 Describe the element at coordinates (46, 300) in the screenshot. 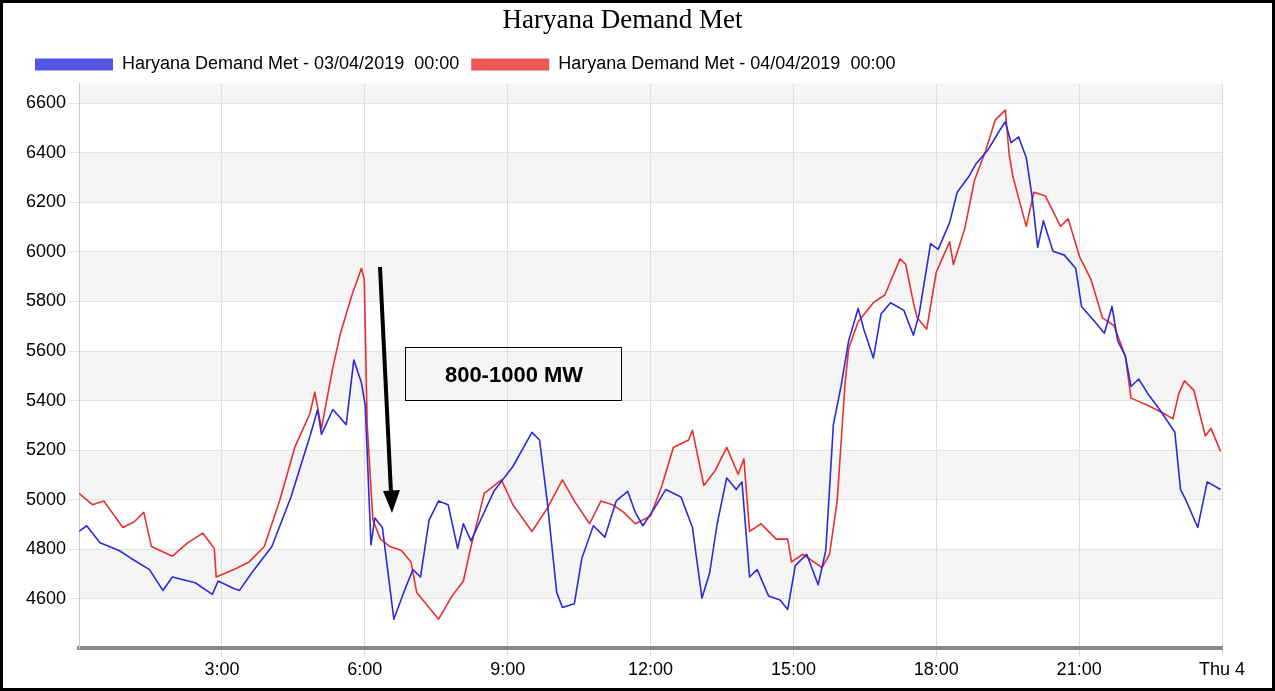

I see `y-tick-label: 5800` at that location.